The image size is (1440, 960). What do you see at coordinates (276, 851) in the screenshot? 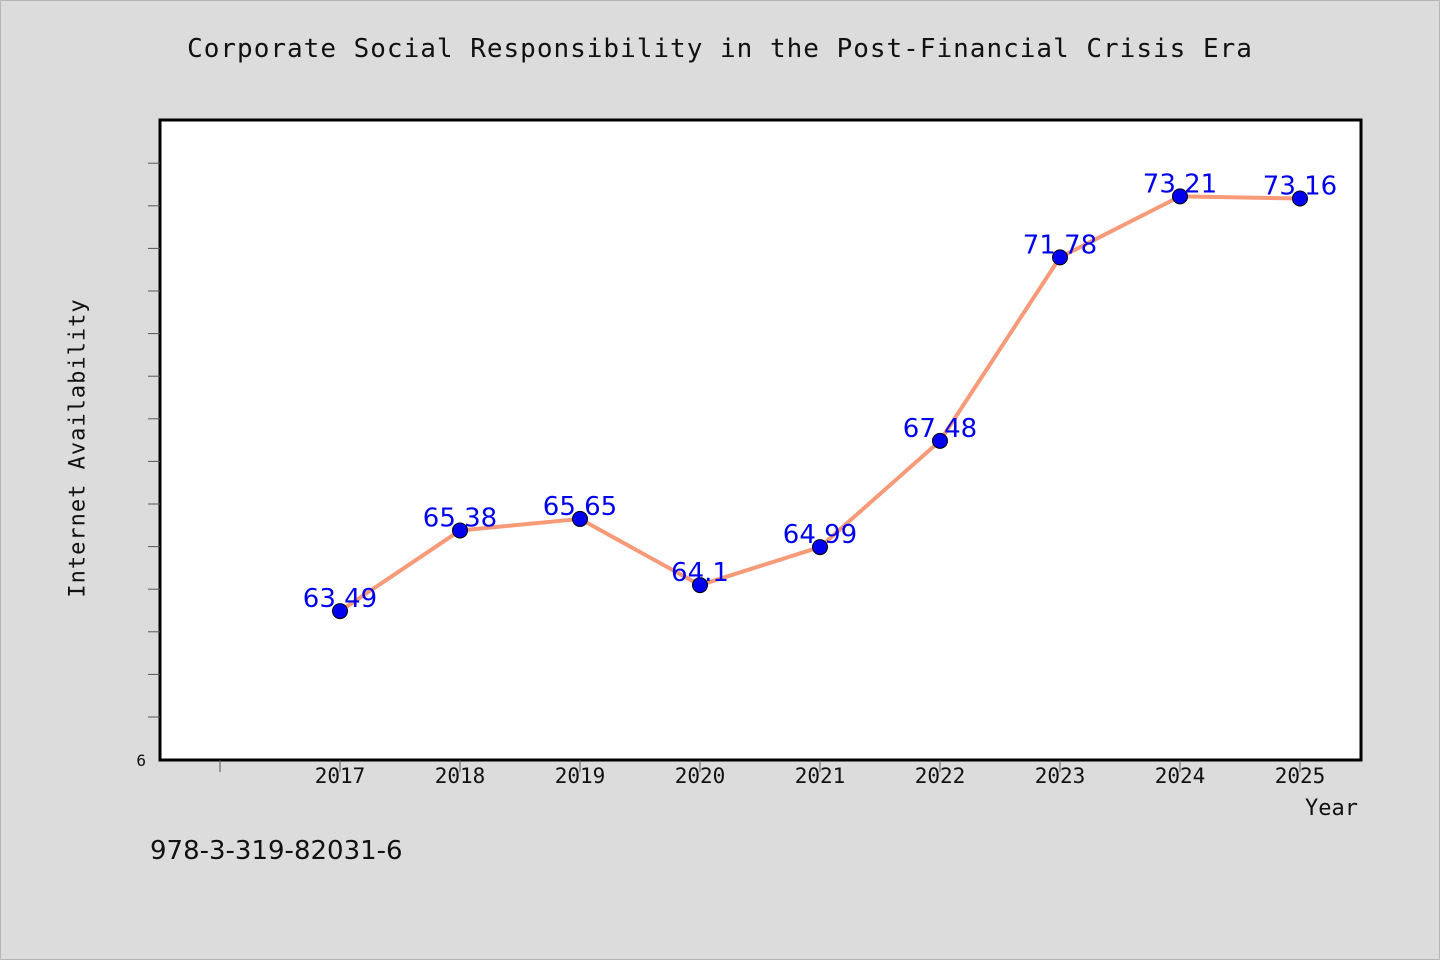
I see `isbn-code: 978-3-319-82031-6` at bounding box center [276, 851].